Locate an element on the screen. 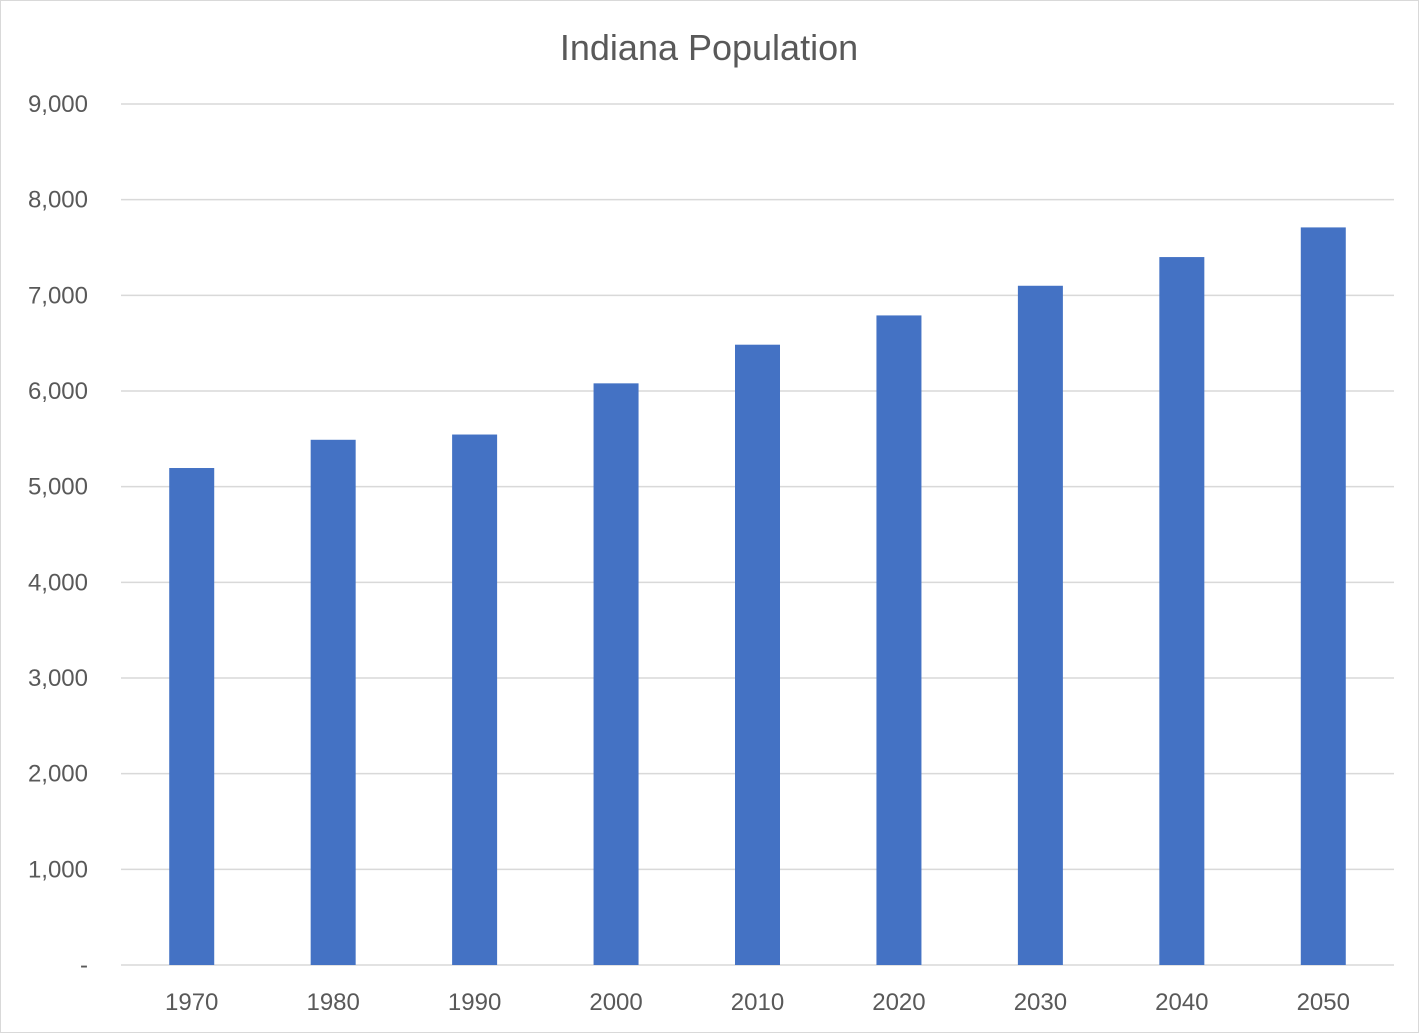  y-tick-label: 5,000 is located at coordinates (58, 487).